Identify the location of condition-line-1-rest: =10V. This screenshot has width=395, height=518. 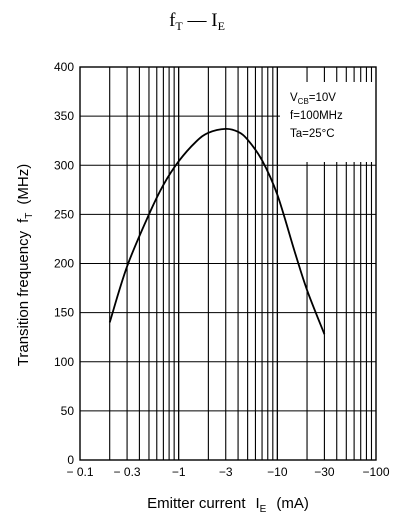
(323, 98).